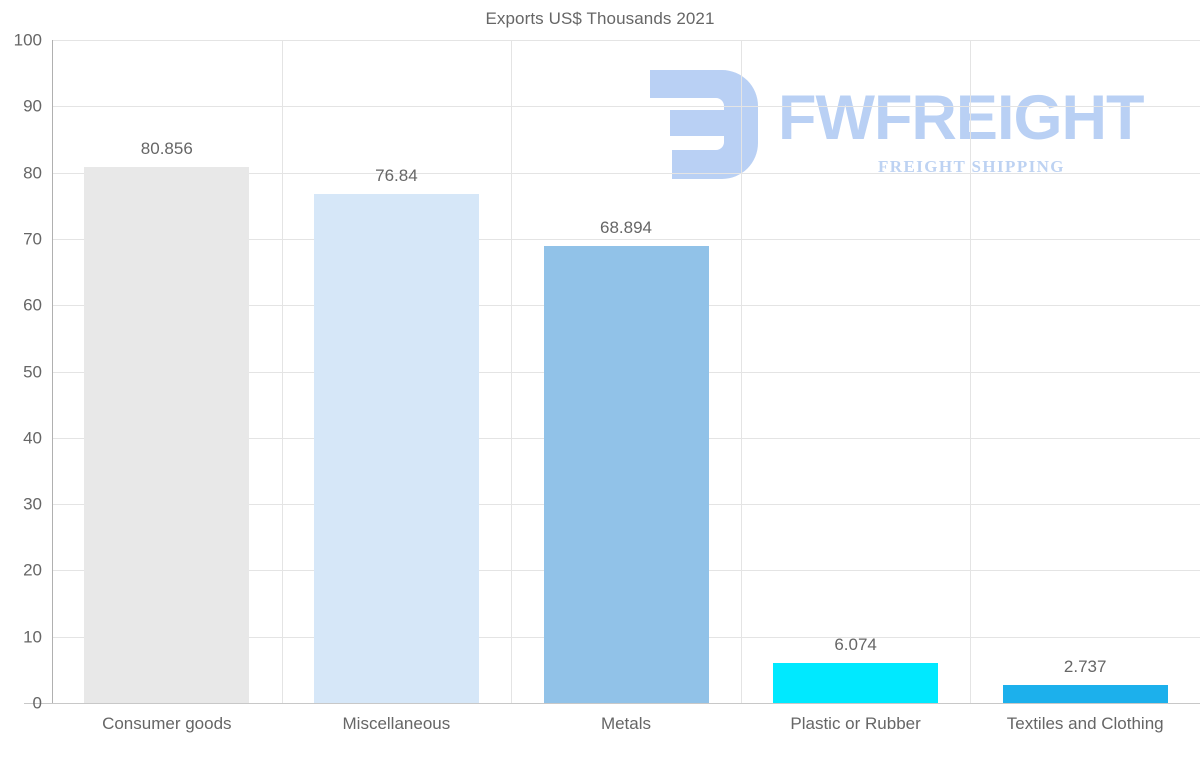 Image resolution: width=1200 pixels, height=763 pixels. I want to click on y-axis-tick-label: 90, so click(32, 106).